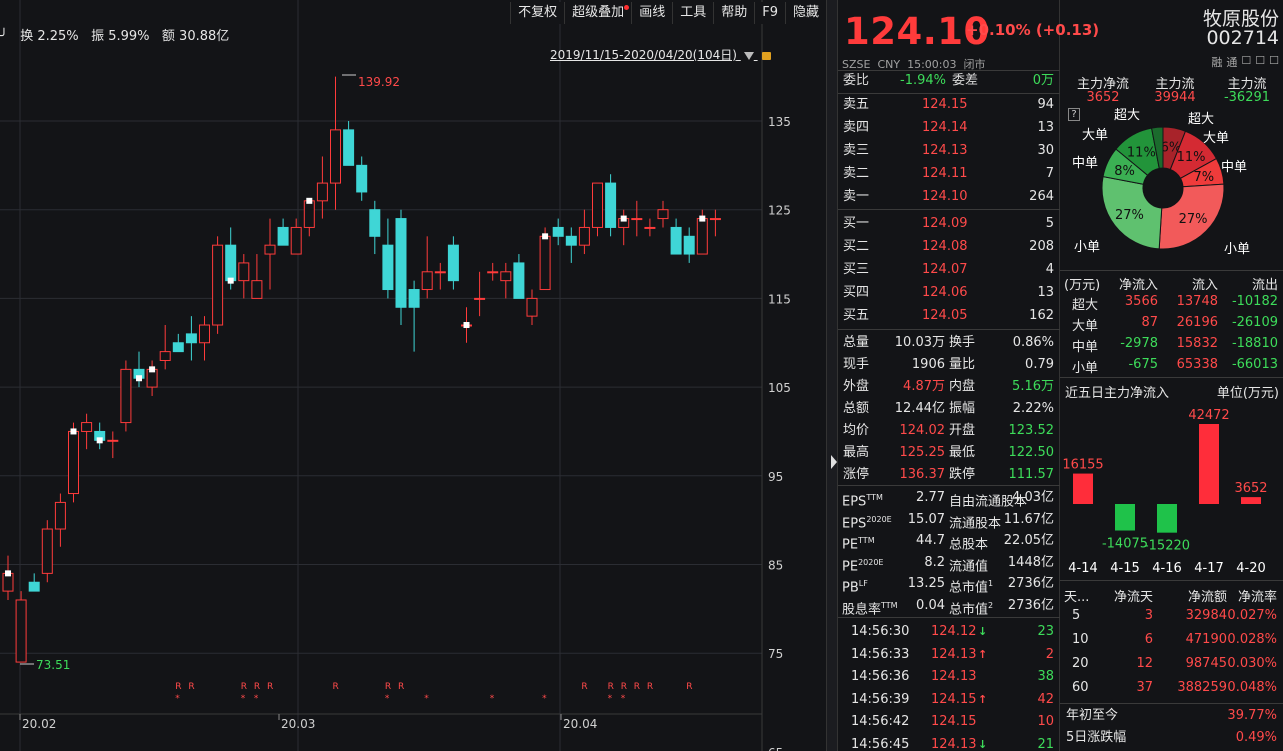 The height and width of the screenshot is (751, 1283). What do you see at coordinates (651, 13) in the screenshot?
I see `toolbar-draw-button: 画线` at bounding box center [651, 13].